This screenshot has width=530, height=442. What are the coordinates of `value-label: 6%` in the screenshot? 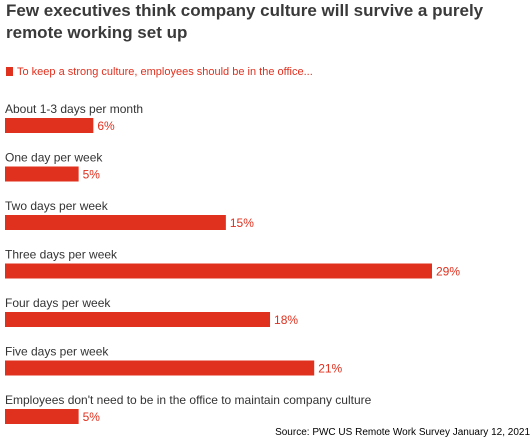 It's located at (106, 126).